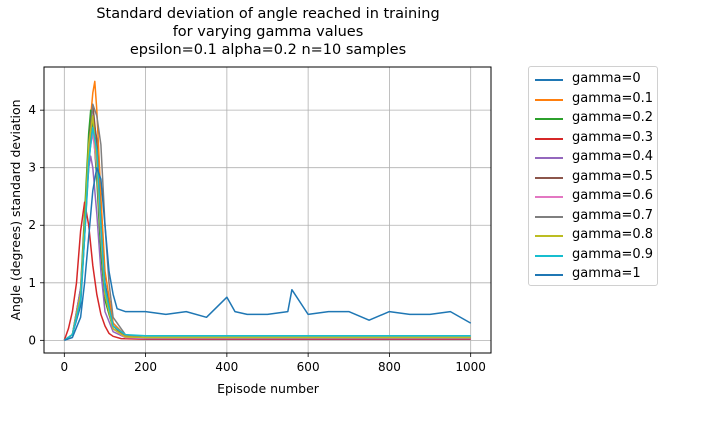 This screenshot has height=423, width=704. What do you see at coordinates (32, 340) in the screenshot?
I see `y-tick-label: 0` at bounding box center [32, 340].